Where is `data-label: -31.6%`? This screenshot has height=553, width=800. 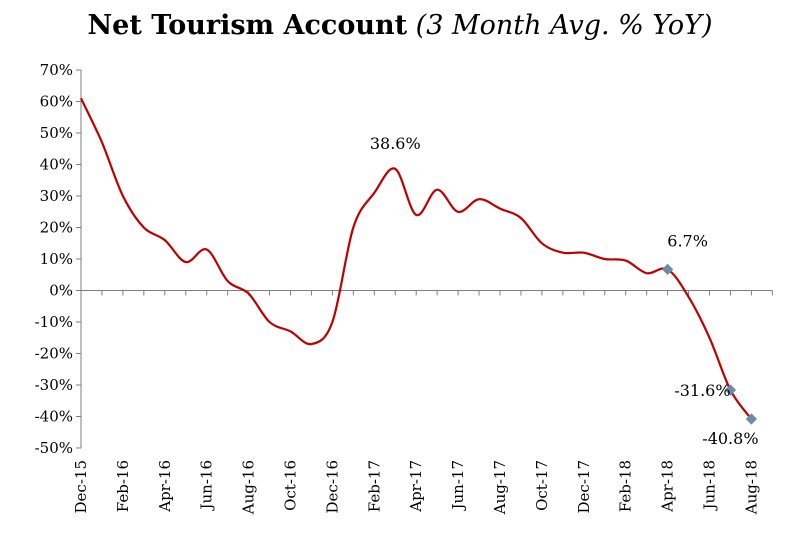 data-label: -31.6% is located at coordinates (702, 390).